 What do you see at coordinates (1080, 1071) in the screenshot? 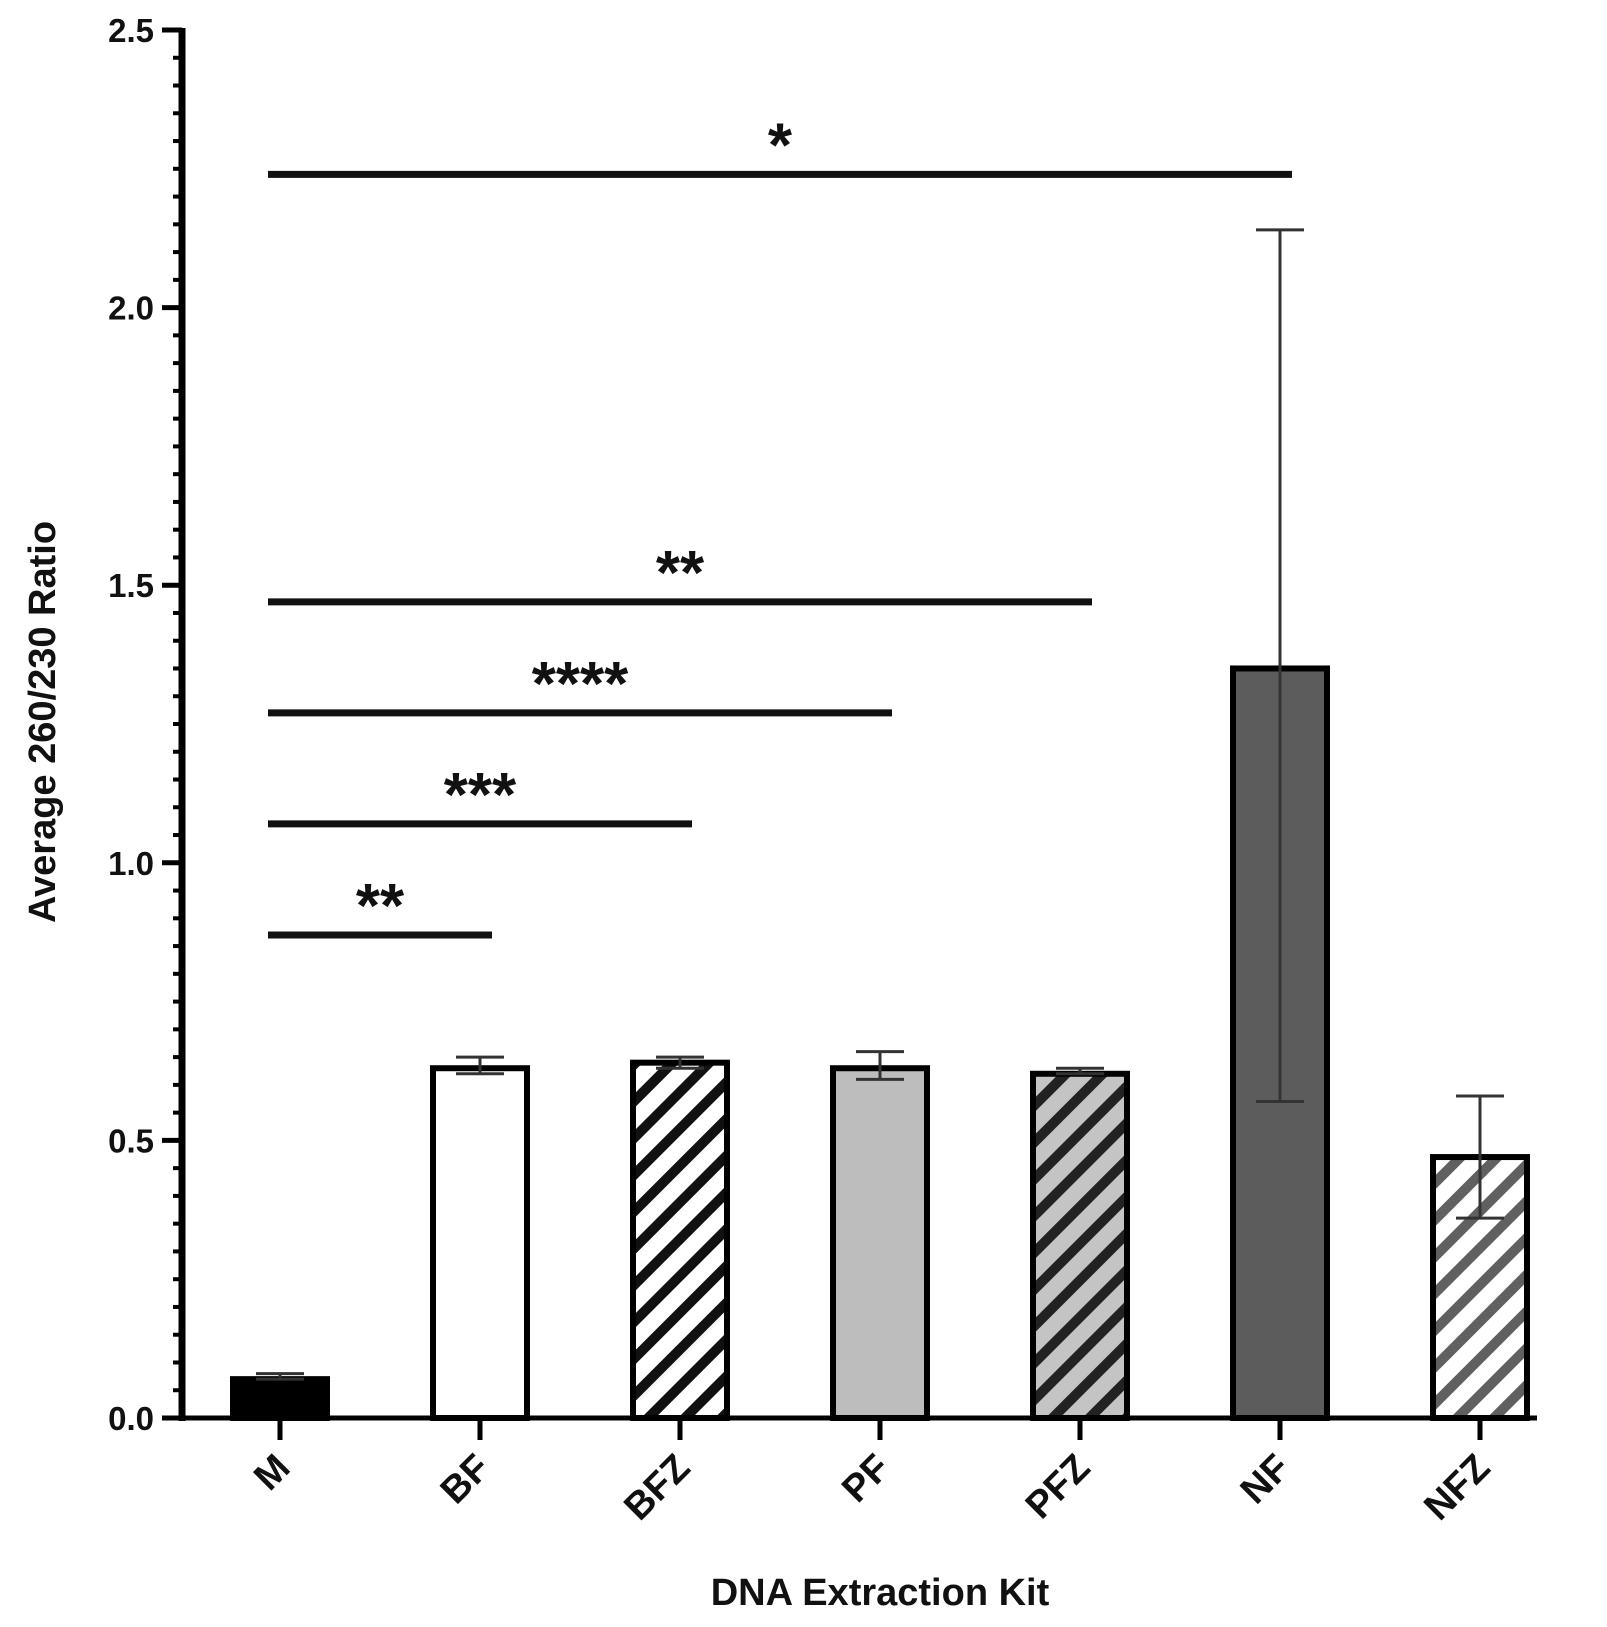
I see `error-bar-pfz` at bounding box center [1080, 1071].